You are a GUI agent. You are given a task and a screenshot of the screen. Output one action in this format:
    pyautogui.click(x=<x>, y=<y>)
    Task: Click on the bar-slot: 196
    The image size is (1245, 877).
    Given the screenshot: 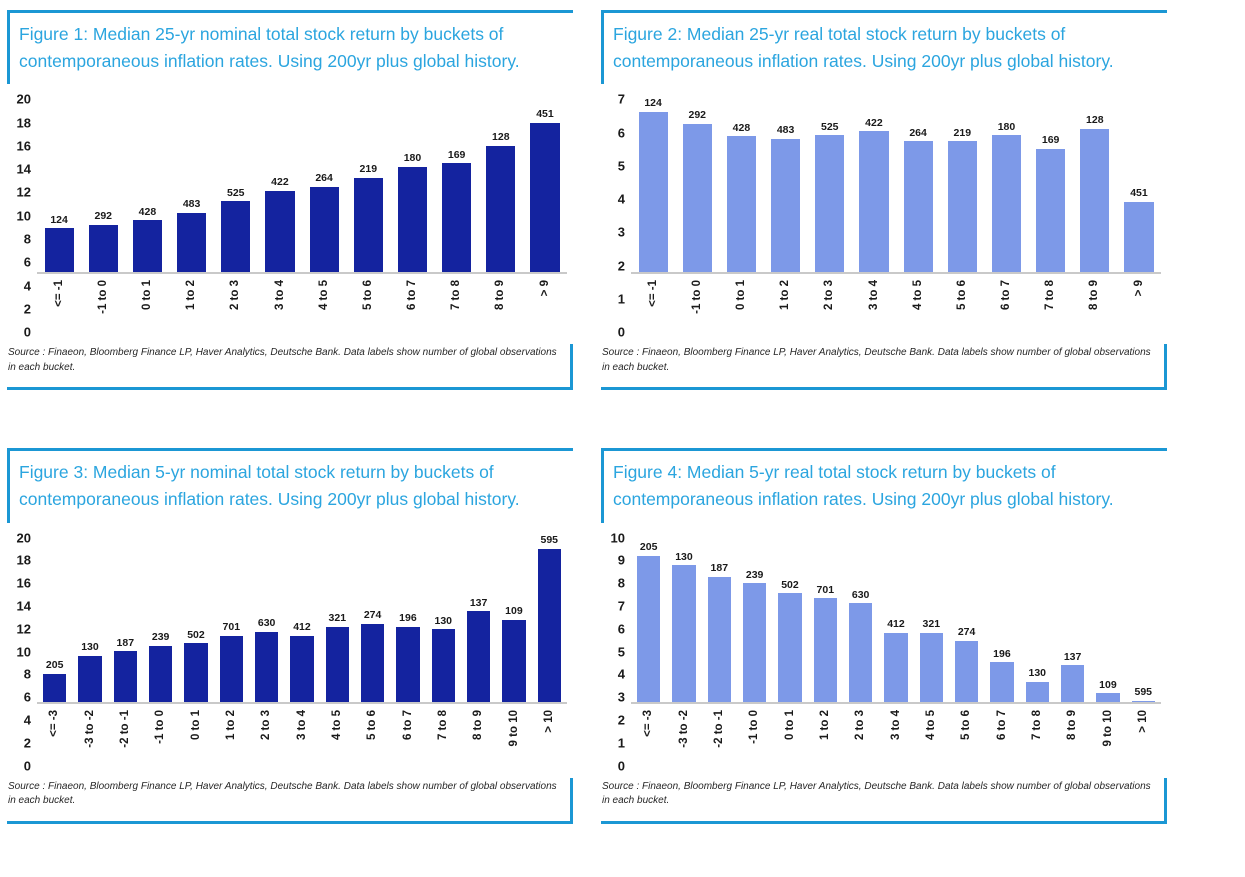 What is the action you would take?
    pyautogui.click(x=1001, y=620)
    